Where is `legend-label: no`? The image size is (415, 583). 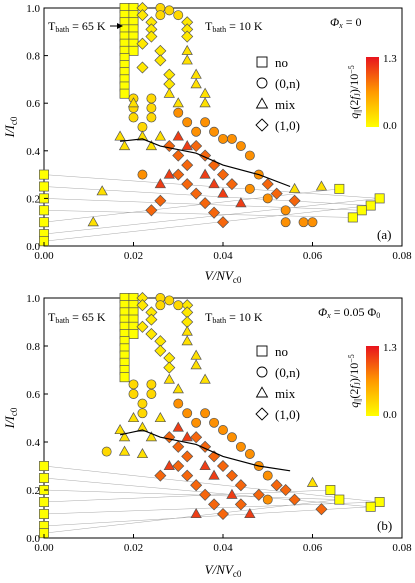
legend-label: no is located at coordinates (281, 62).